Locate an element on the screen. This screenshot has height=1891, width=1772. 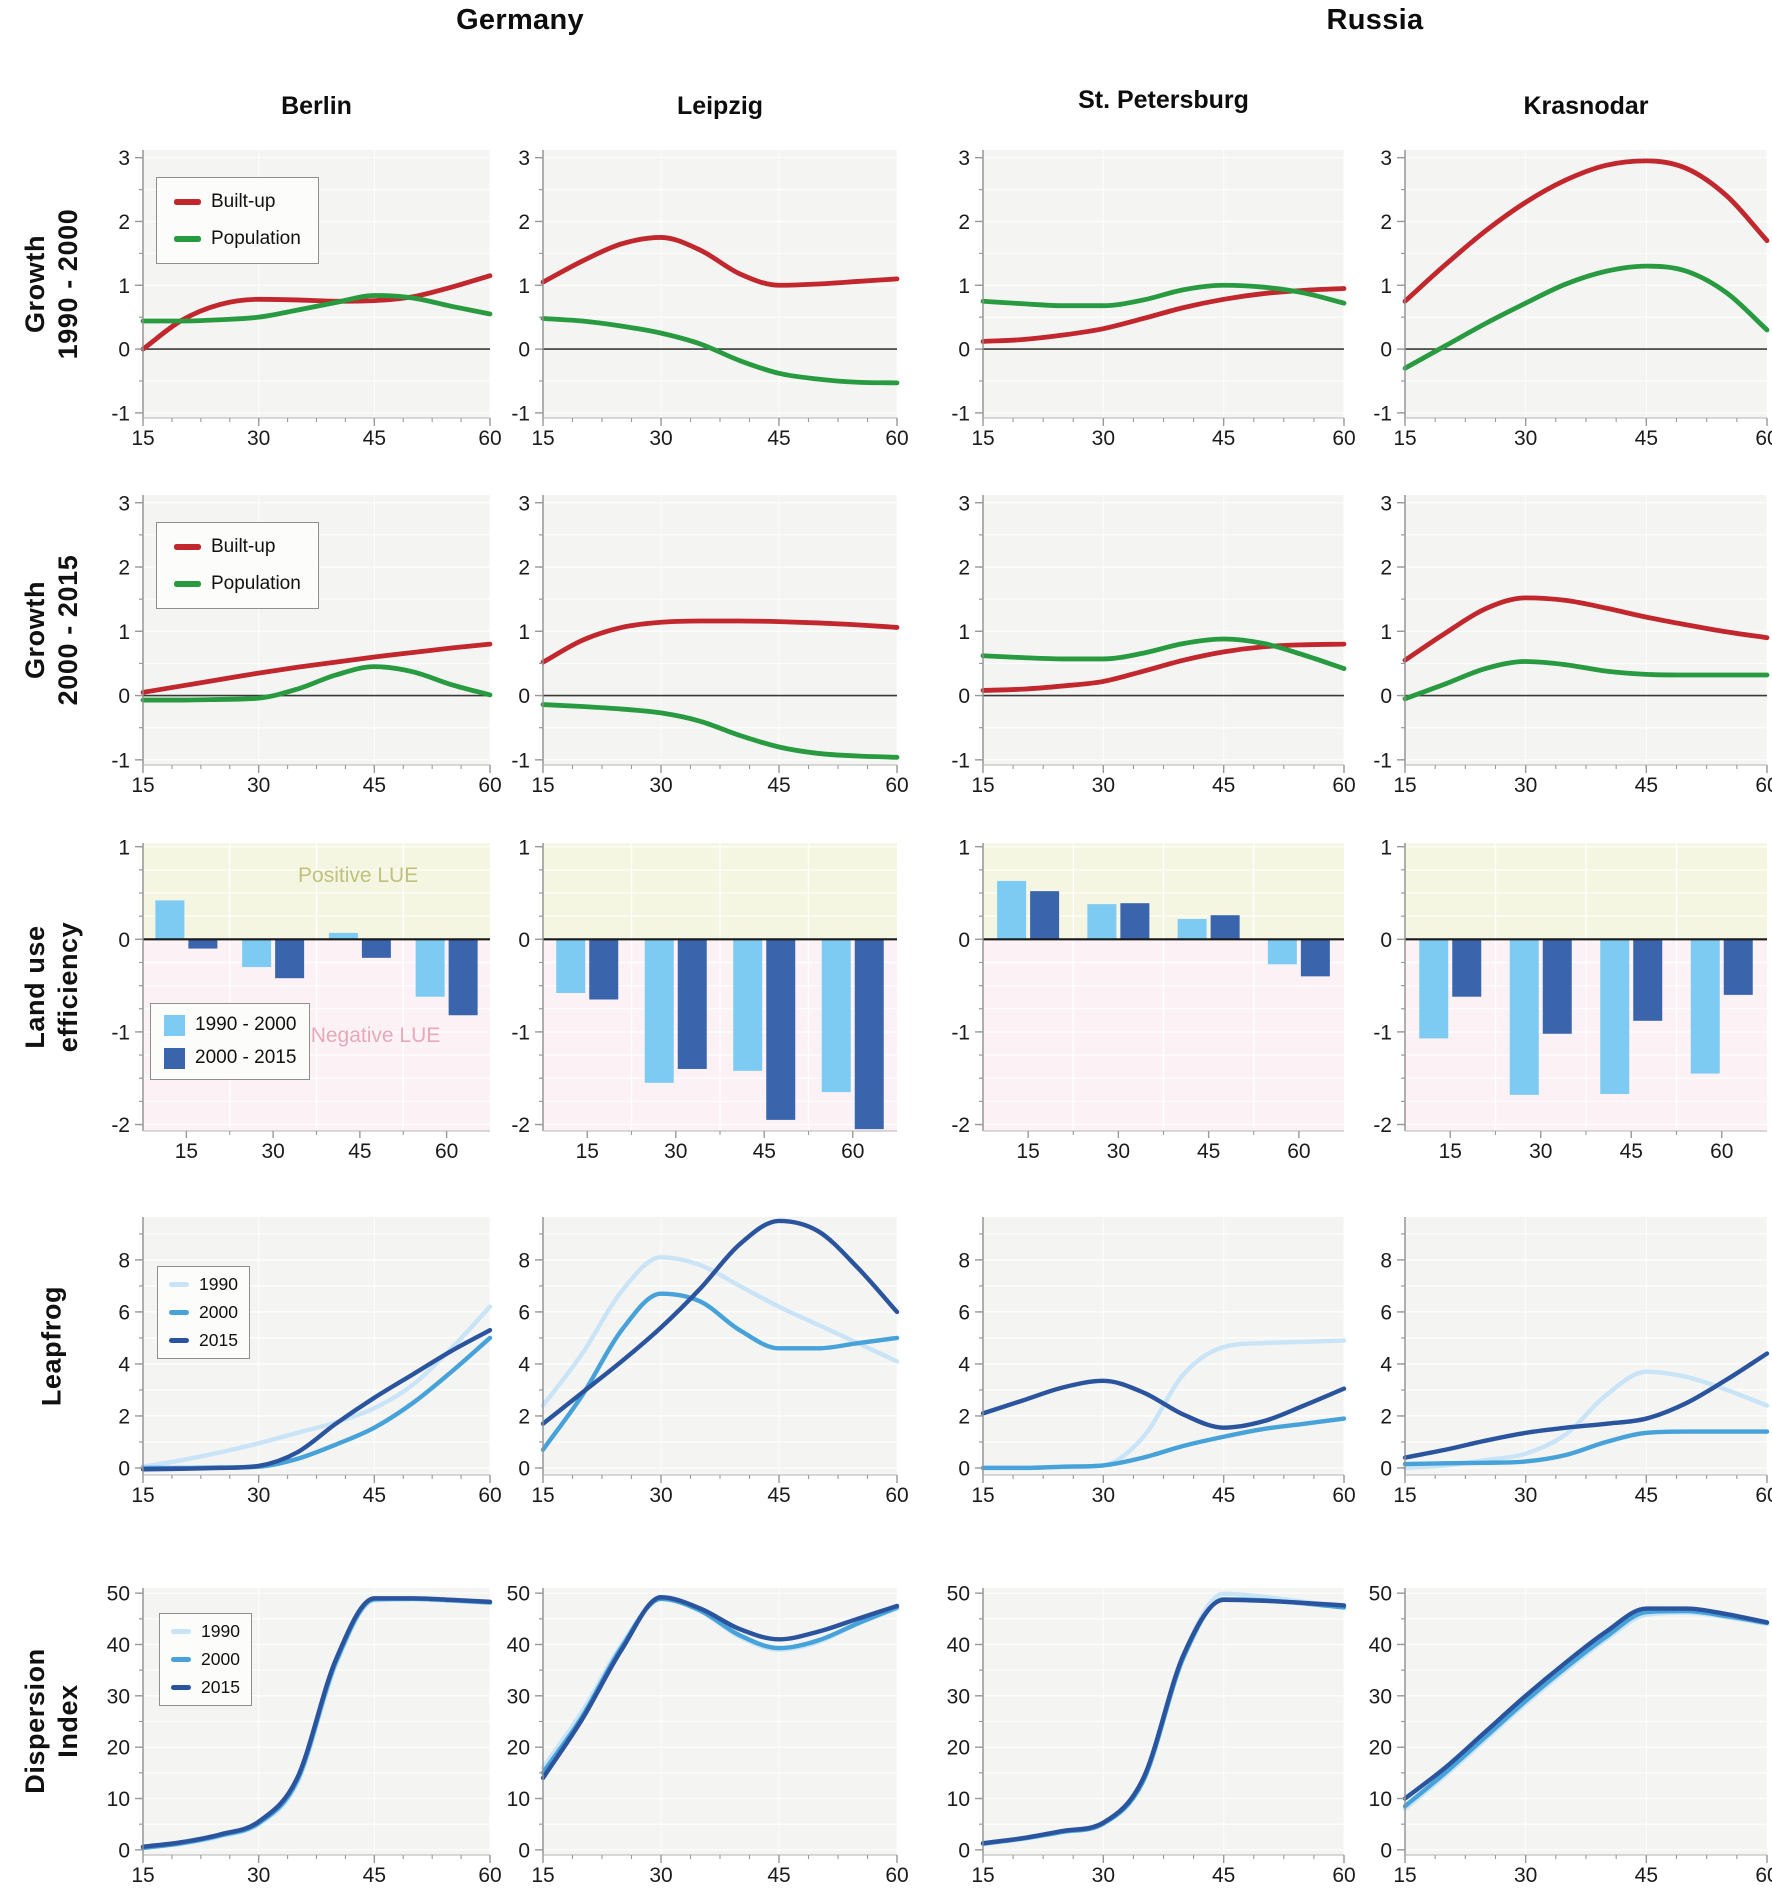
series-1990 is located at coordinates (316, 1386).